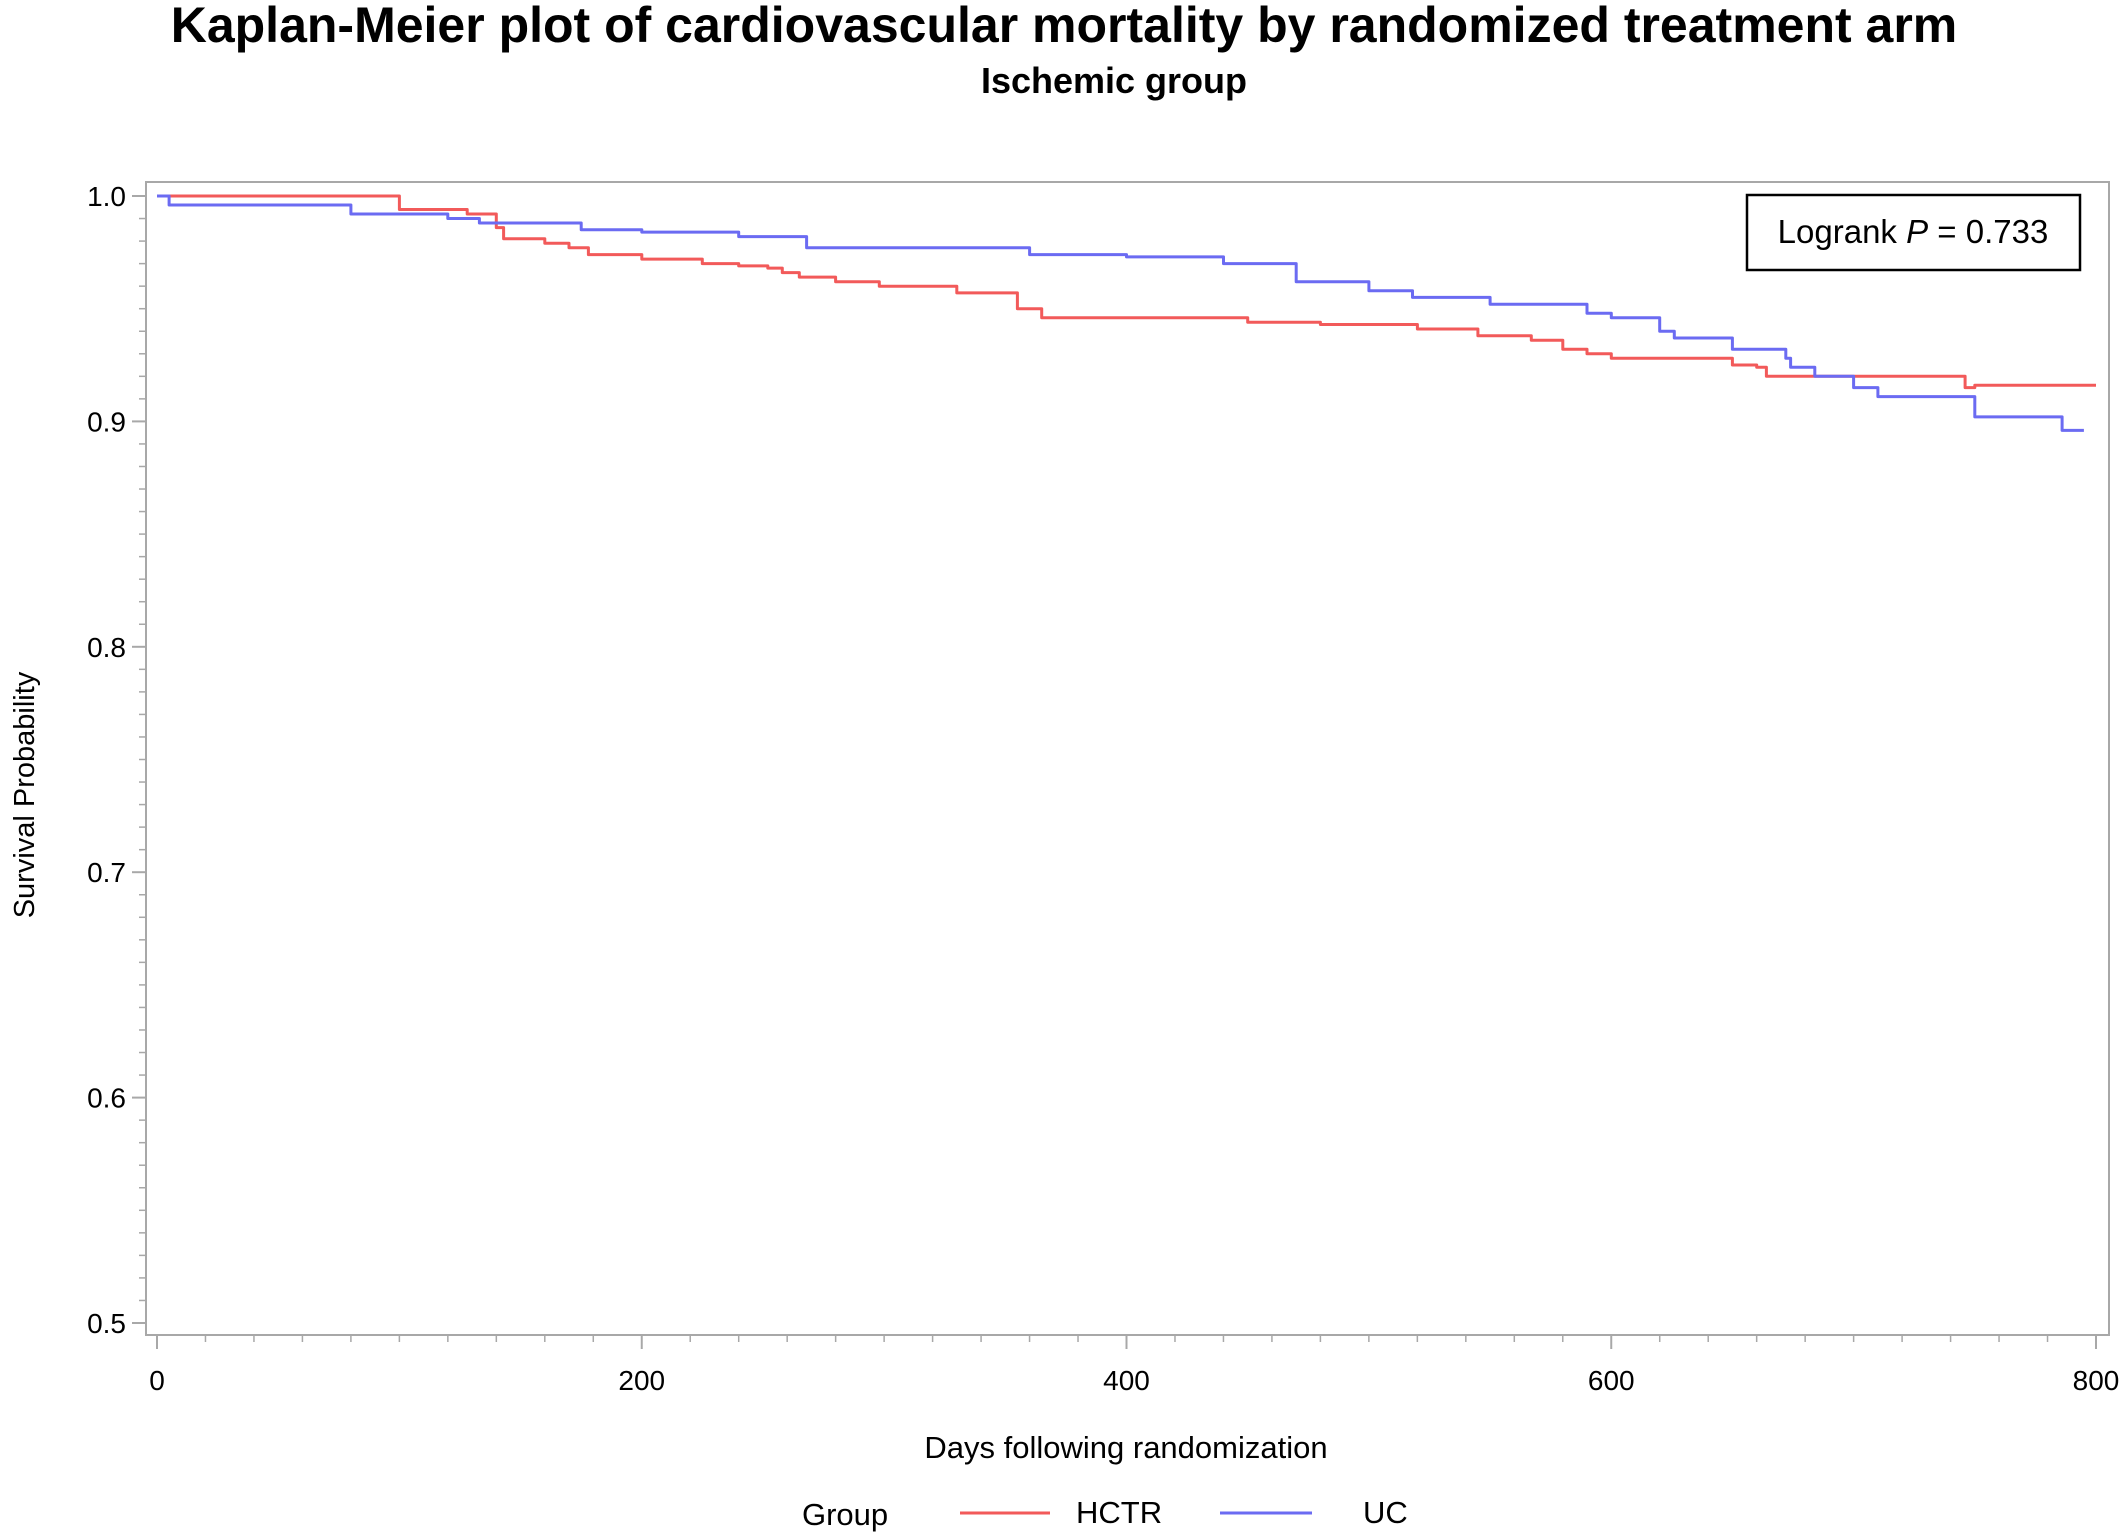  Describe the element at coordinates (2096, 1380) in the screenshot. I see `x-tick-label: 800` at that location.